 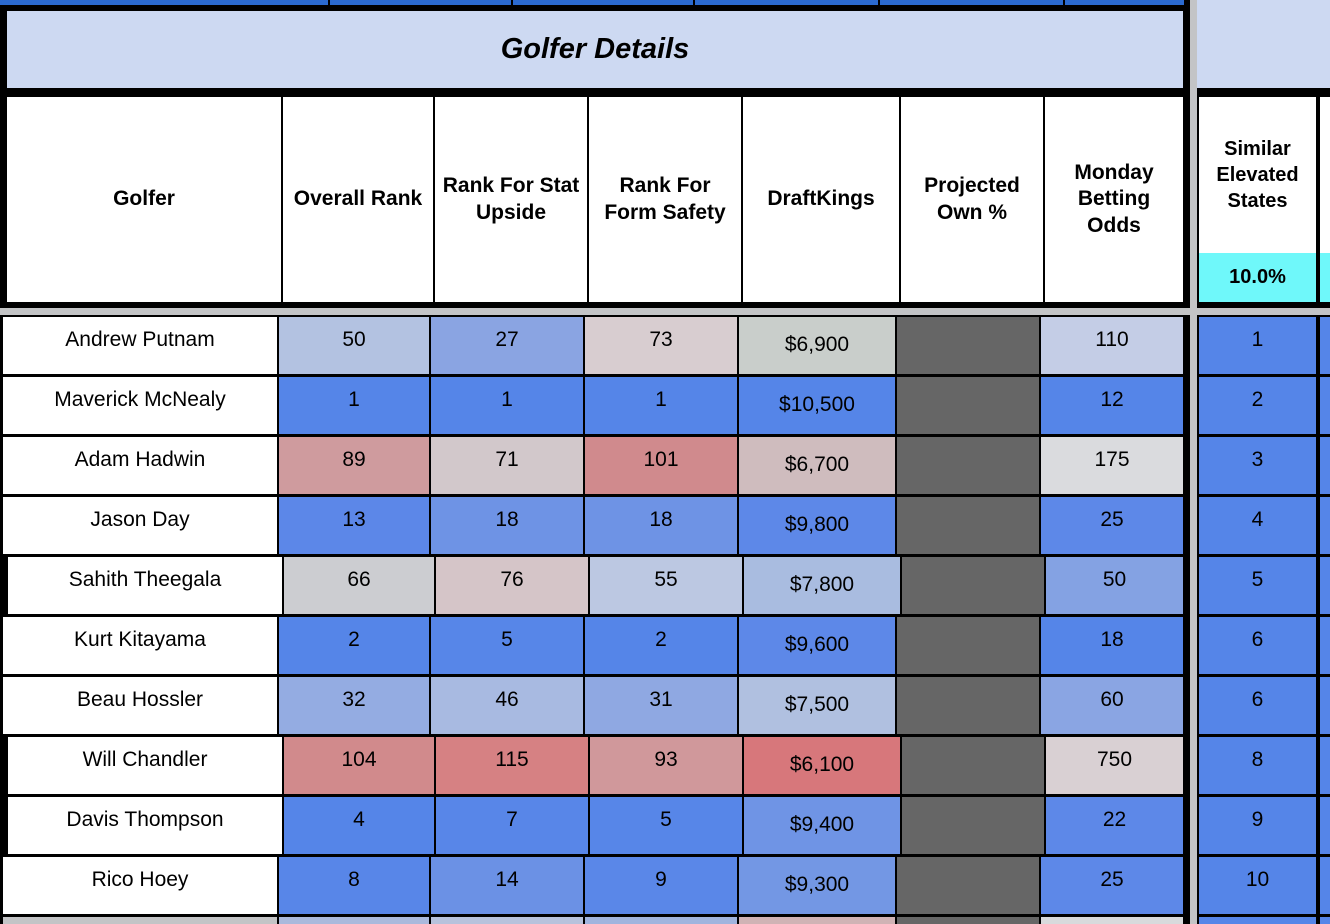 What do you see at coordinates (818, 705) in the screenshot?
I see `draftkings-salary-cell: $7,500` at bounding box center [818, 705].